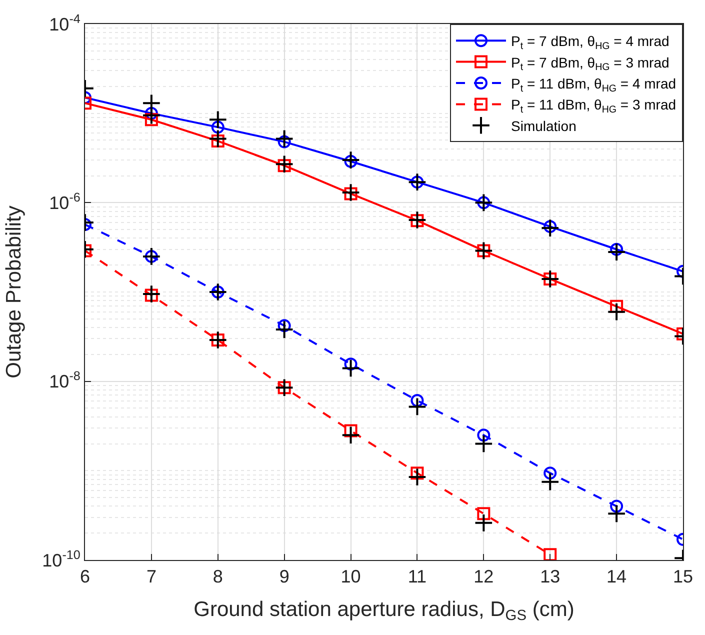 This screenshot has width=705, height=635. What do you see at coordinates (417, 576) in the screenshot?
I see `x-tick-label: 11` at bounding box center [417, 576].